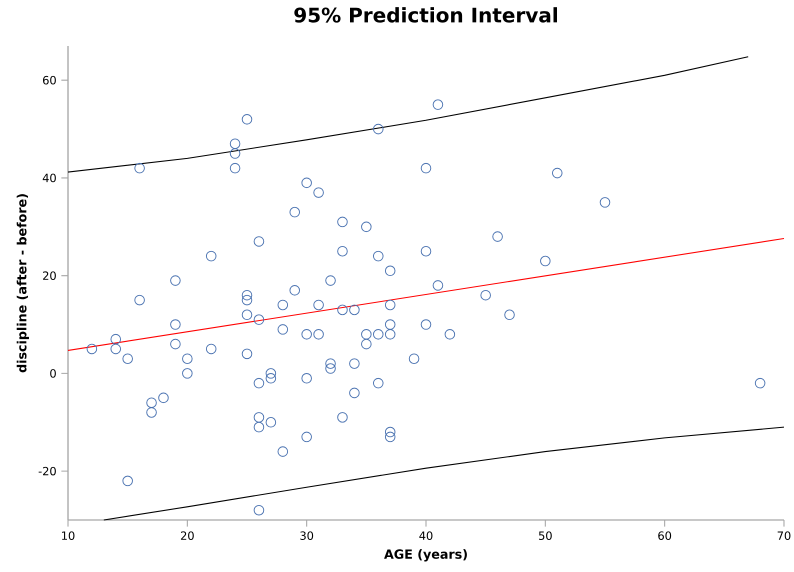  Describe the element at coordinates (22, 283) in the screenshot. I see `y-axis-title: discipline (after - before)` at that location.